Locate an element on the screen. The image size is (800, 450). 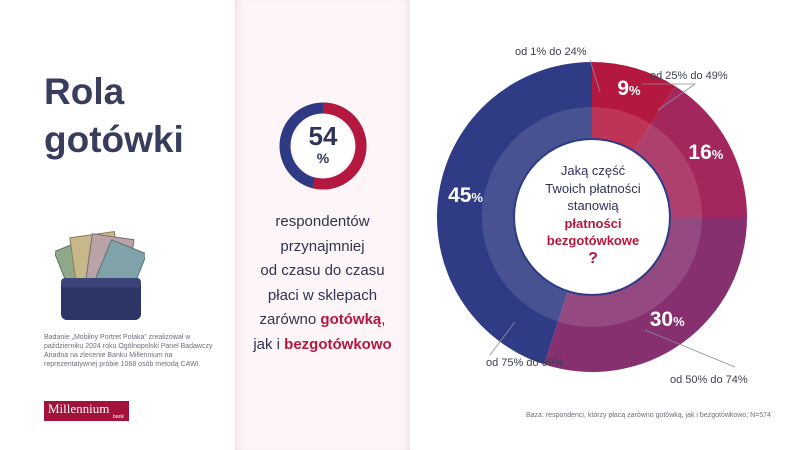
donut-hole is located at coordinates (592, 217).